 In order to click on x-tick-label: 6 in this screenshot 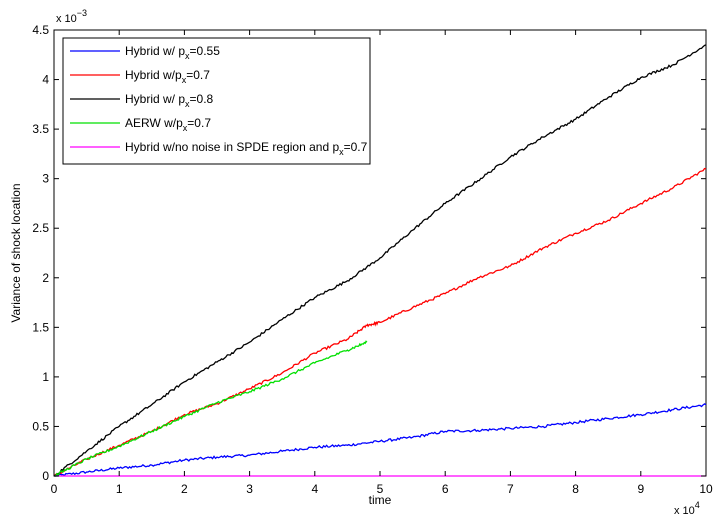, I will do `click(445, 489)`.